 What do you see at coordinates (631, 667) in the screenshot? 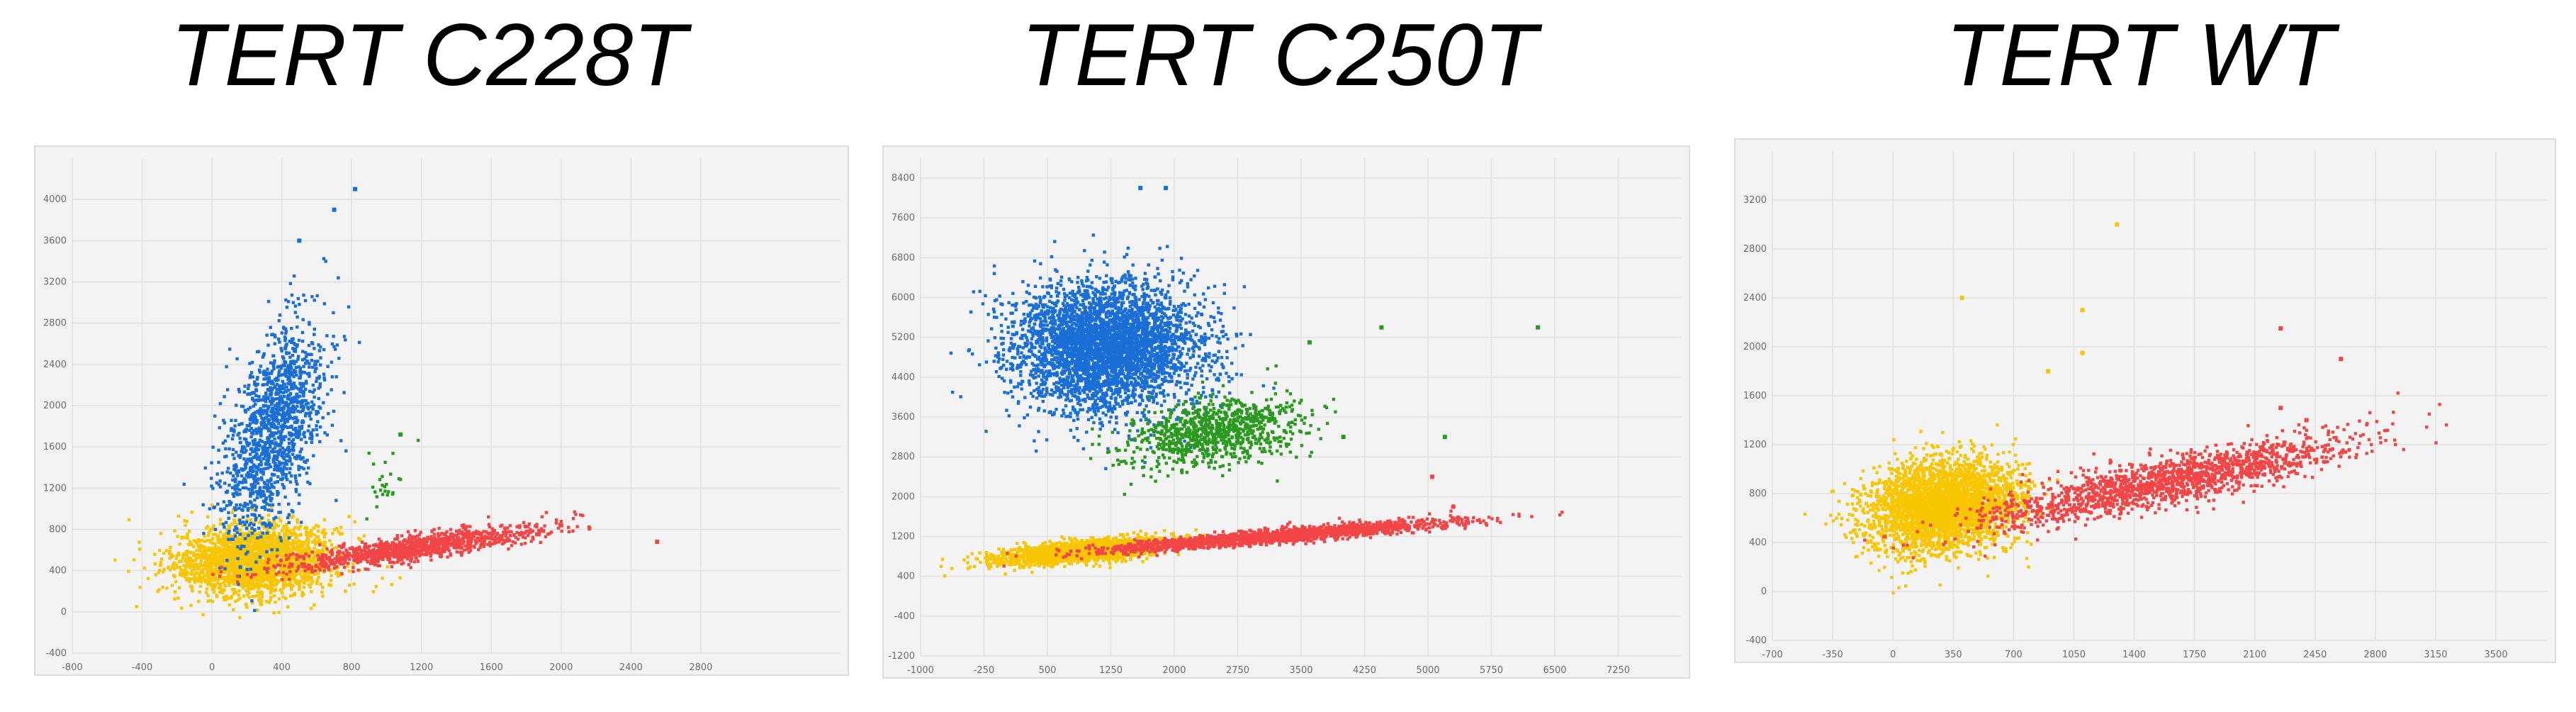
I see `x-tick-label: 2400` at bounding box center [631, 667].